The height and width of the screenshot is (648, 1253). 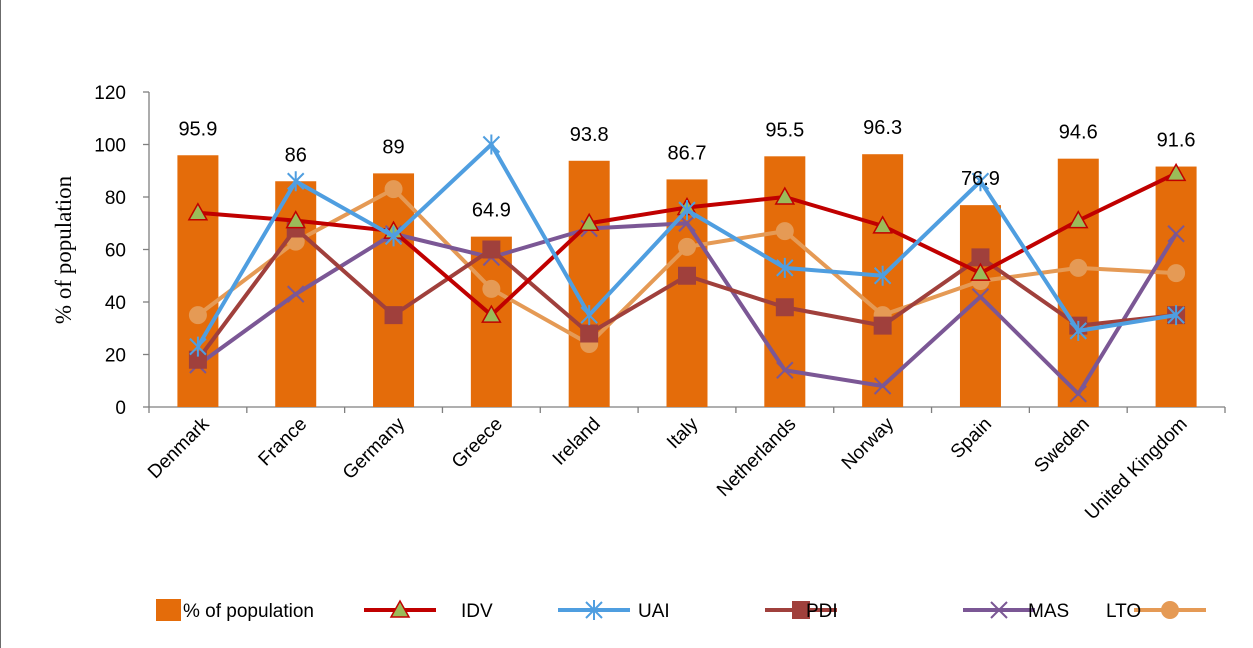 What do you see at coordinates (296, 155) in the screenshot?
I see `data-label: 86` at bounding box center [296, 155].